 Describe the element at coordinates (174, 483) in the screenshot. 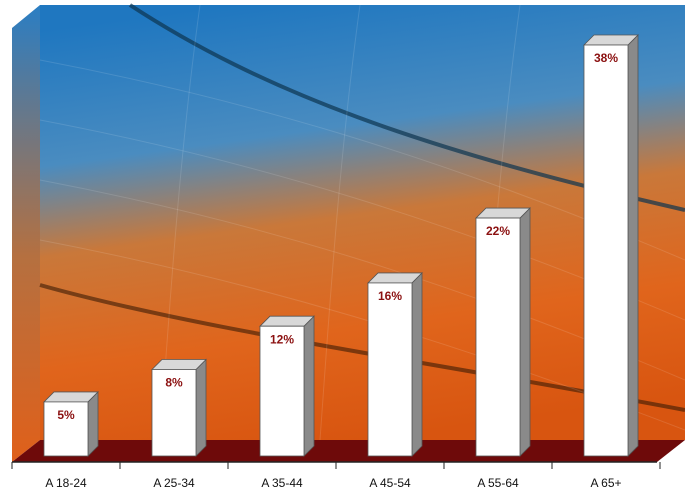

I see `x-tick-label: A 25-34` at that location.